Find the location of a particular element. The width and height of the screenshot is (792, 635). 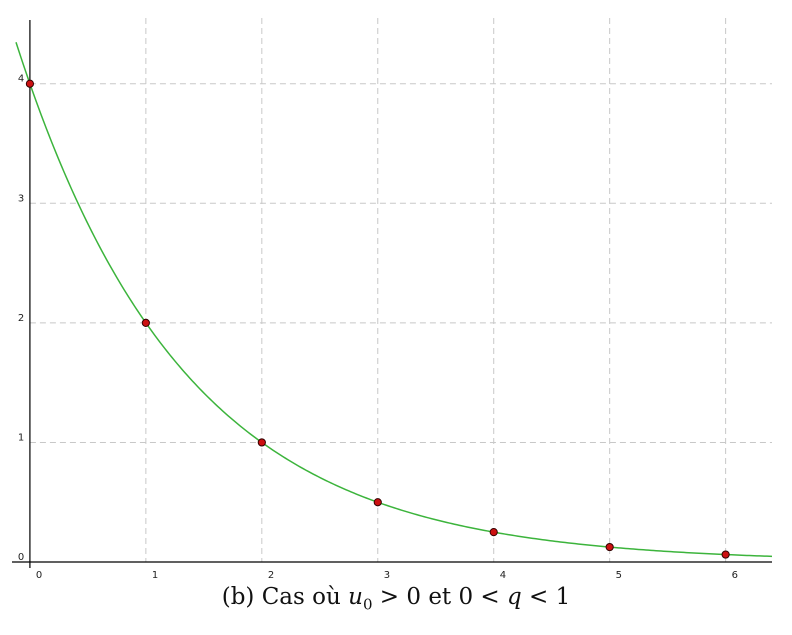

y-tick-label-2: 2 is located at coordinates (21, 318).